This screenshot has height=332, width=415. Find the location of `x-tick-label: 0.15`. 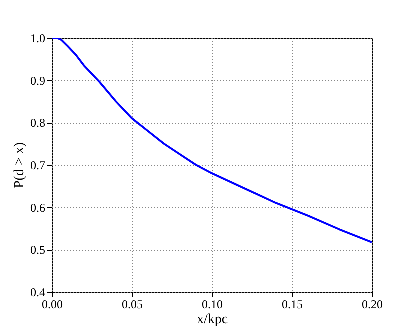

x-tick-label: 0.15 is located at coordinates (292, 305).